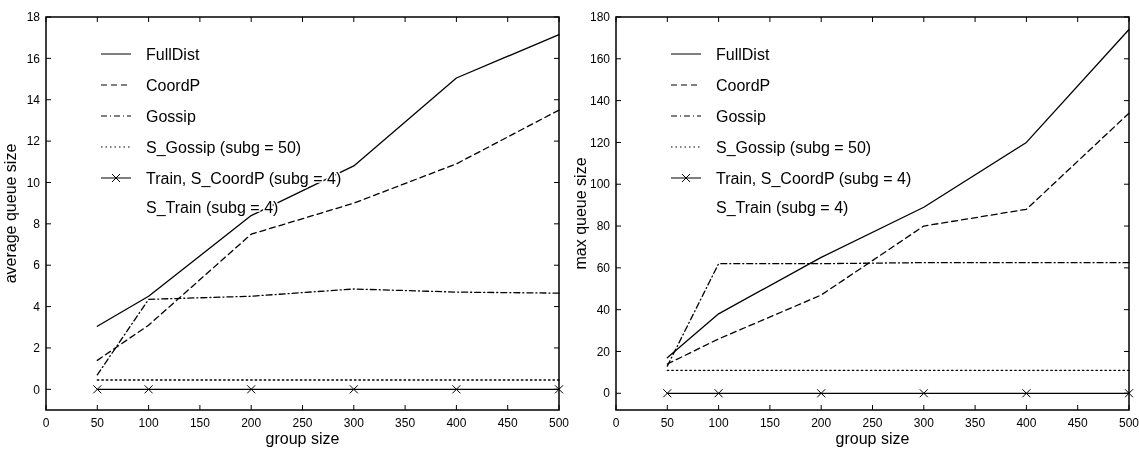 The image size is (1139, 457). What do you see at coordinates (33, 141) in the screenshot?
I see `y-tick-label: 12` at bounding box center [33, 141].